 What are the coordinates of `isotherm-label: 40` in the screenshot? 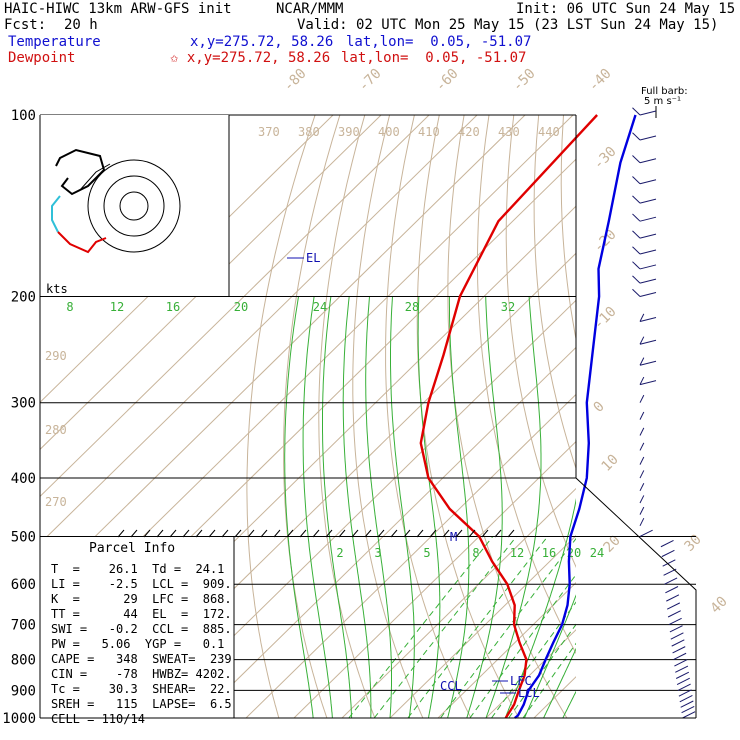 It's located at (719, 605).